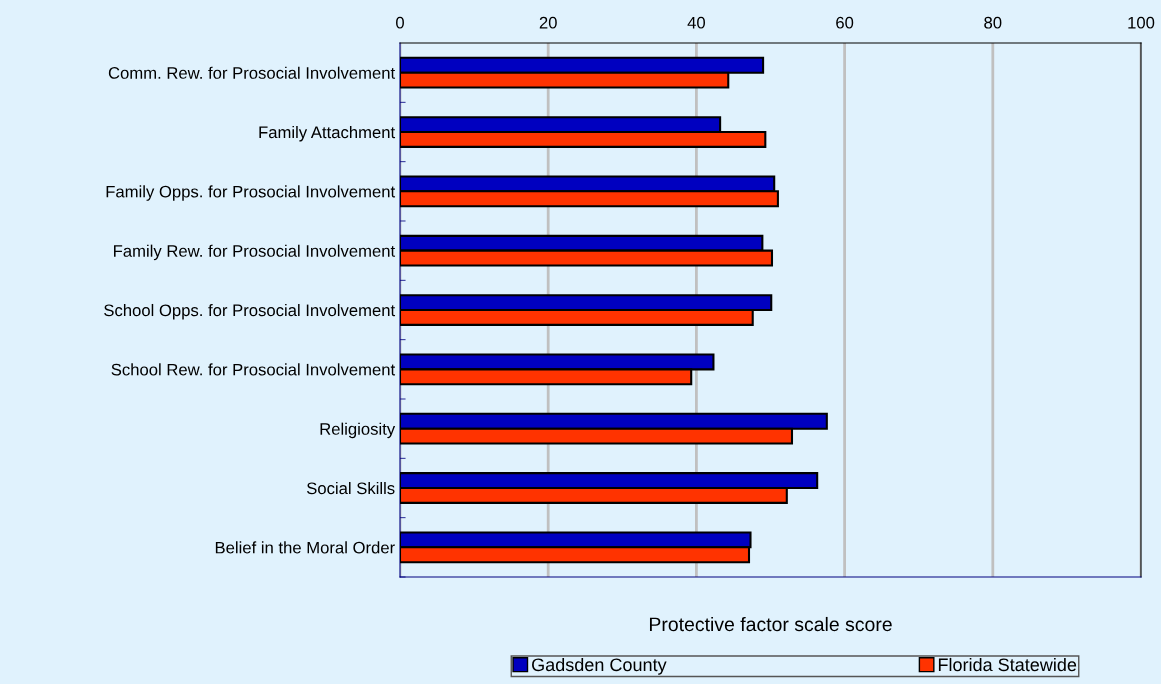  Describe the element at coordinates (400, 22) in the screenshot. I see `x-tick-label: 0` at that location.